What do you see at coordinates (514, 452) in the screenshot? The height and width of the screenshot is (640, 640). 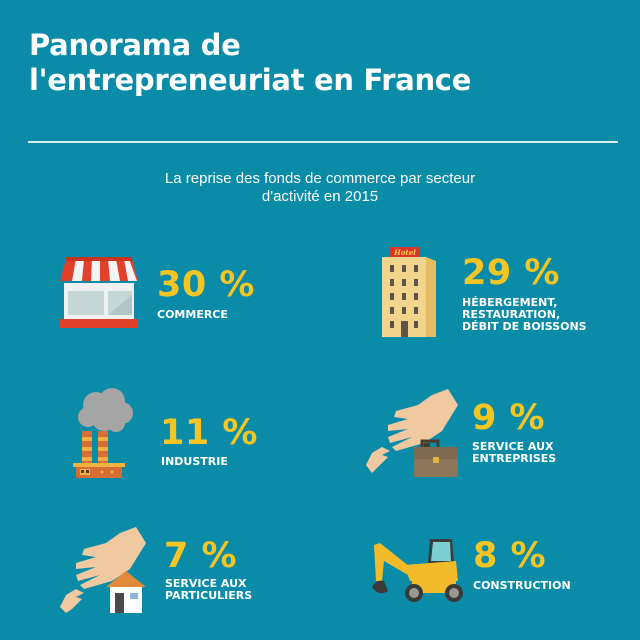 I see `sector-label: SERVICE AUX ENTREPRISES` at bounding box center [514, 452].